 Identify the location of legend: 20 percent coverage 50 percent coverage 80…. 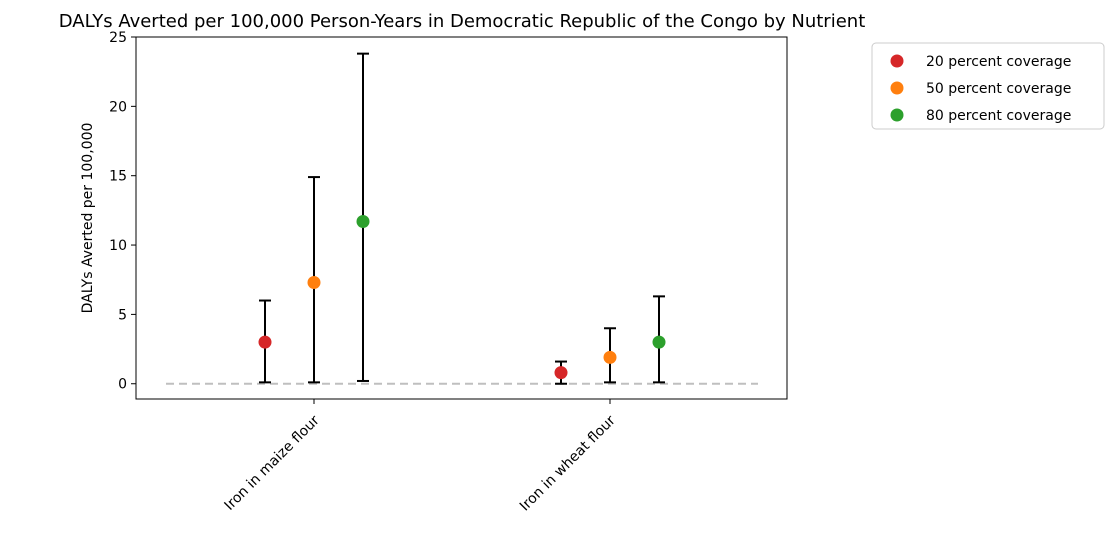
(988, 86).